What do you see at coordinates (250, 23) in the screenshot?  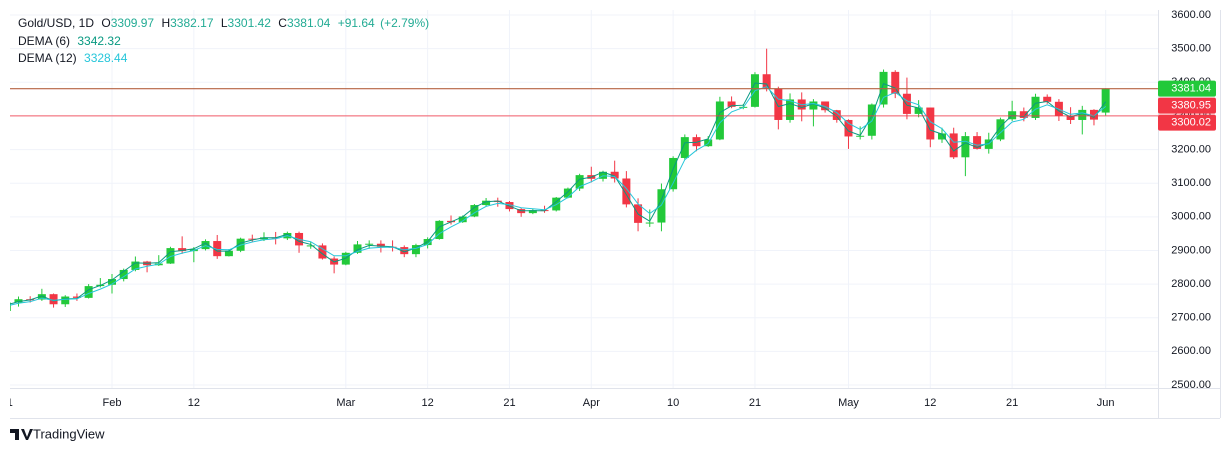 I see `ohlc-value: 3301.42` at bounding box center [250, 23].